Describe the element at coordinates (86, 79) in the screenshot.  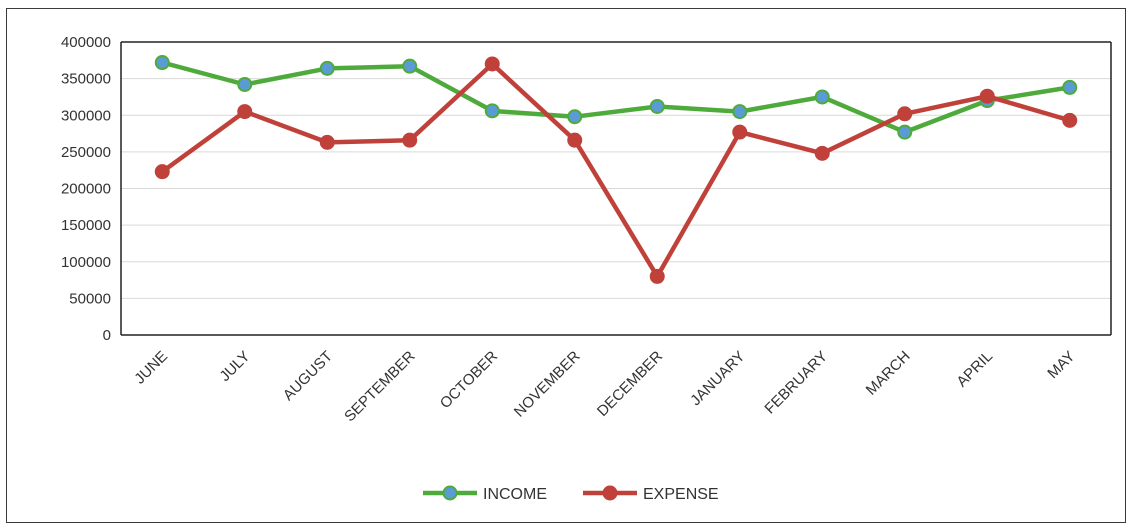
I see `y-tick-label: 350000` at that location.